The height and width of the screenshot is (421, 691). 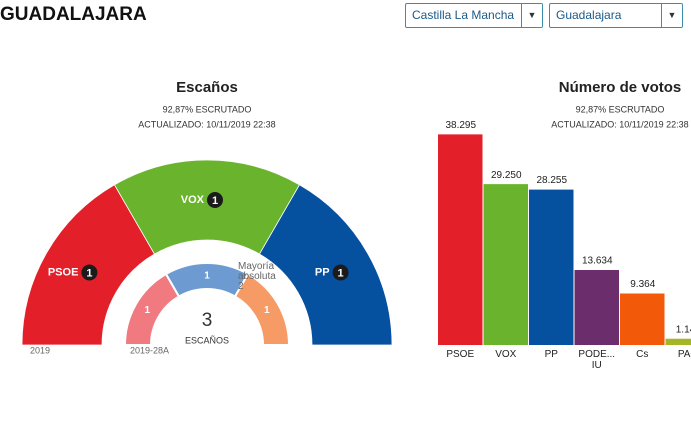 What do you see at coordinates (149, 350) in the screenshot?
I see `series-label: 2019-28A` at bounding box center [149, 350].